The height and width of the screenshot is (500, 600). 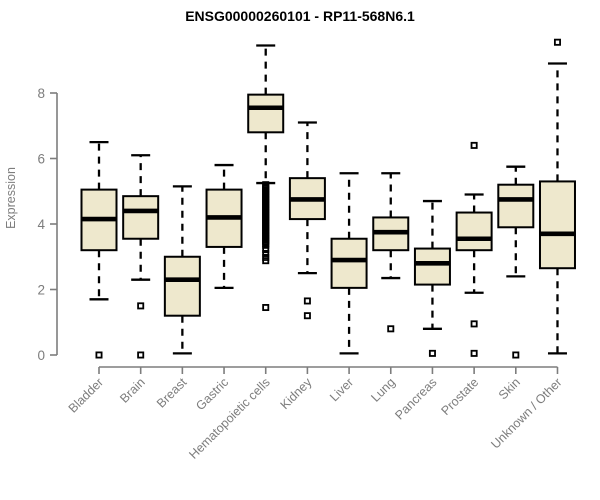 What do you see at coordinates (172, 393) in the screenshot?
I see `x-category-label: Breast` at bounding box center [172, 393].